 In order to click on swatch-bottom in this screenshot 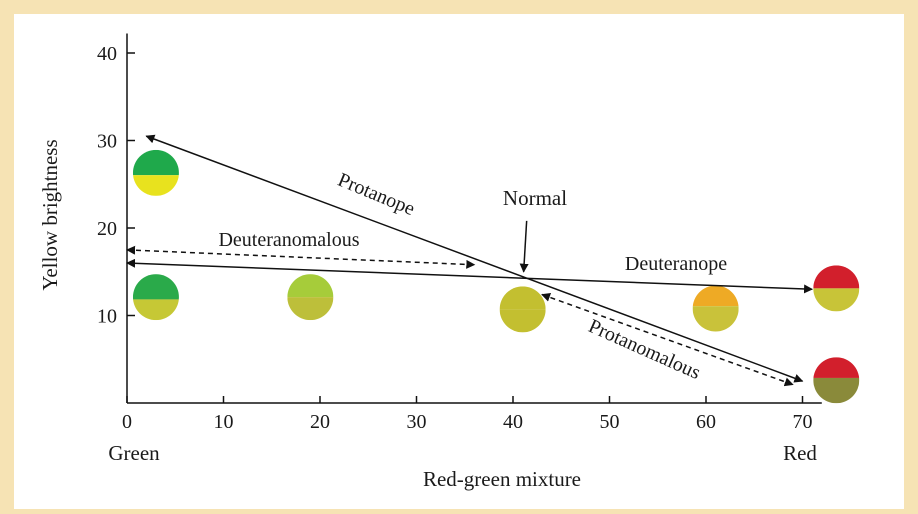, I will do `click(836, 300)`.